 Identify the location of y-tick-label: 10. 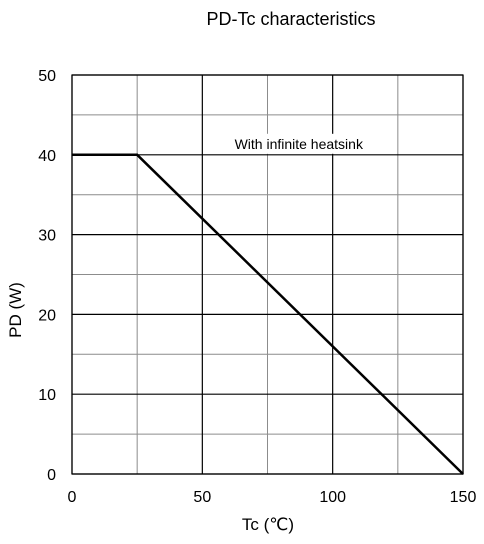
(47, 395).